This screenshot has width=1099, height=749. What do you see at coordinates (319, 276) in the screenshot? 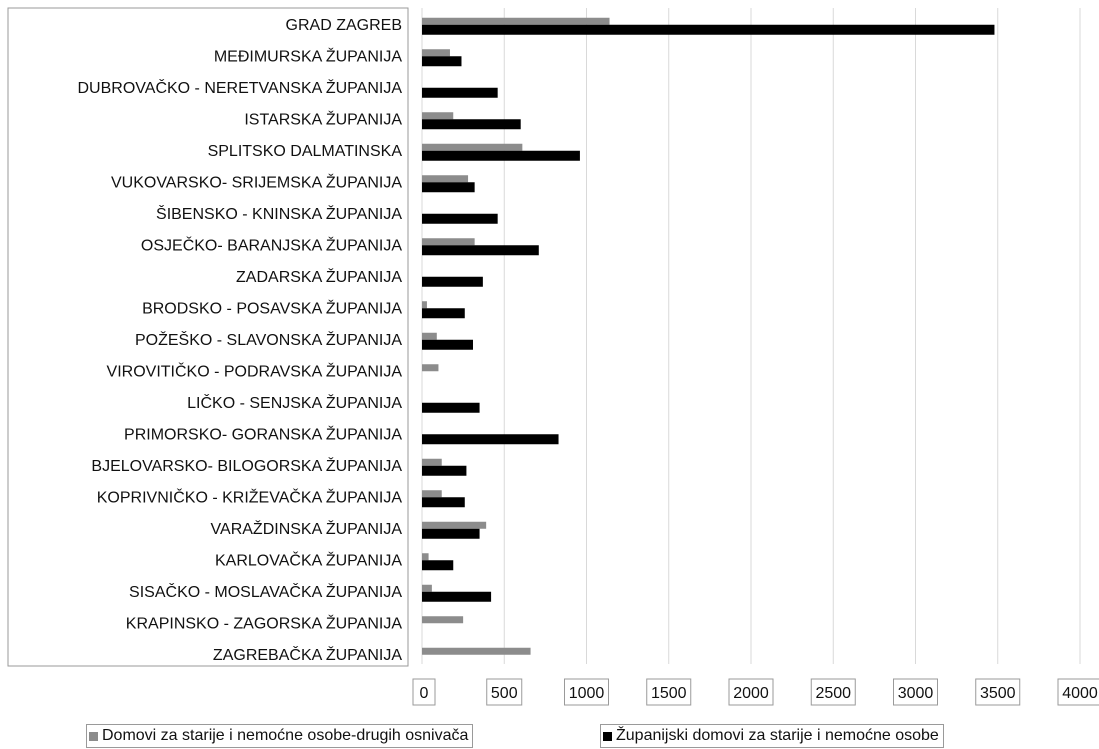
I see `category-label: ZADARSKA ŽUPANIJA` at bounding box center [319, 276].